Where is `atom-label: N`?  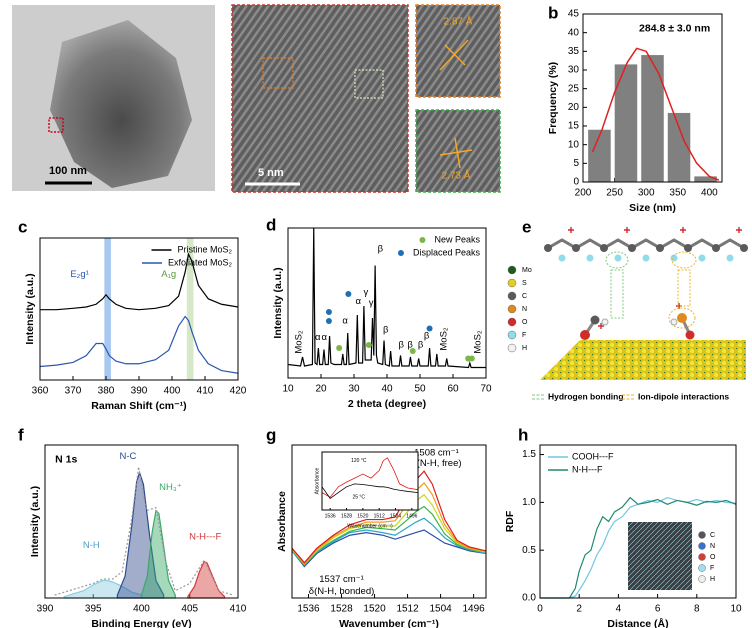 atom-label: N is located at coordinates (712, 546).